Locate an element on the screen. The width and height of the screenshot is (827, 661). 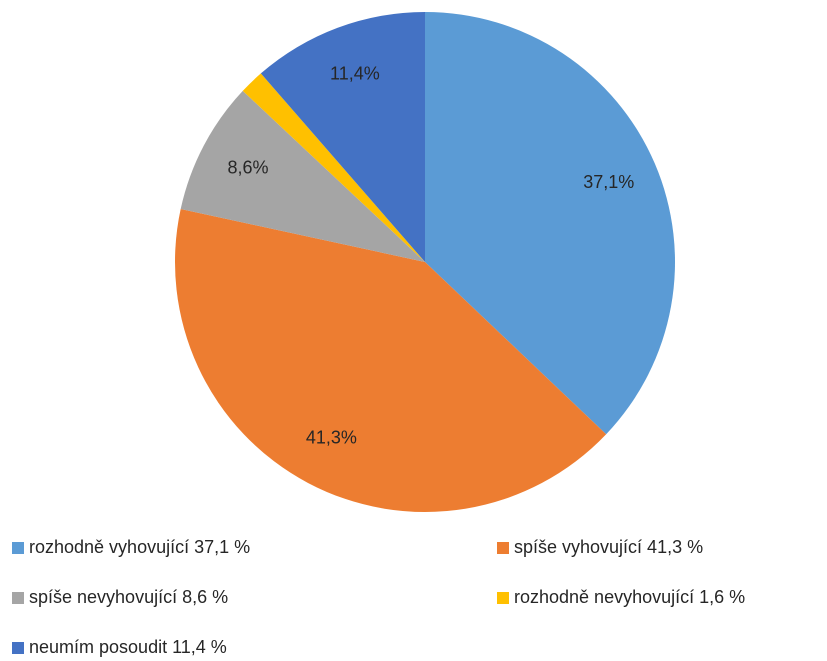
data-label: 37,1% is located at coordinates (608, 182).